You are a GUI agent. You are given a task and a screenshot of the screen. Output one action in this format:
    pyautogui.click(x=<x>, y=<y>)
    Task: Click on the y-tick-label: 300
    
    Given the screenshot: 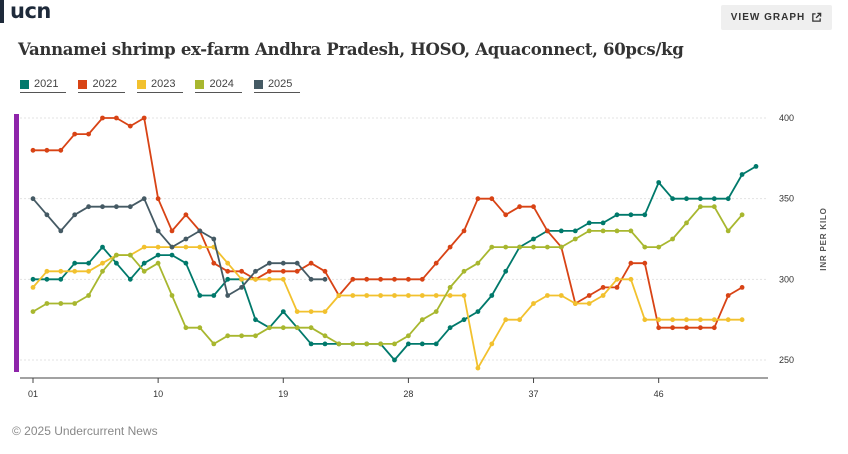 What is the action you would take?
    pyautogui.click(x=786, y=279)
    